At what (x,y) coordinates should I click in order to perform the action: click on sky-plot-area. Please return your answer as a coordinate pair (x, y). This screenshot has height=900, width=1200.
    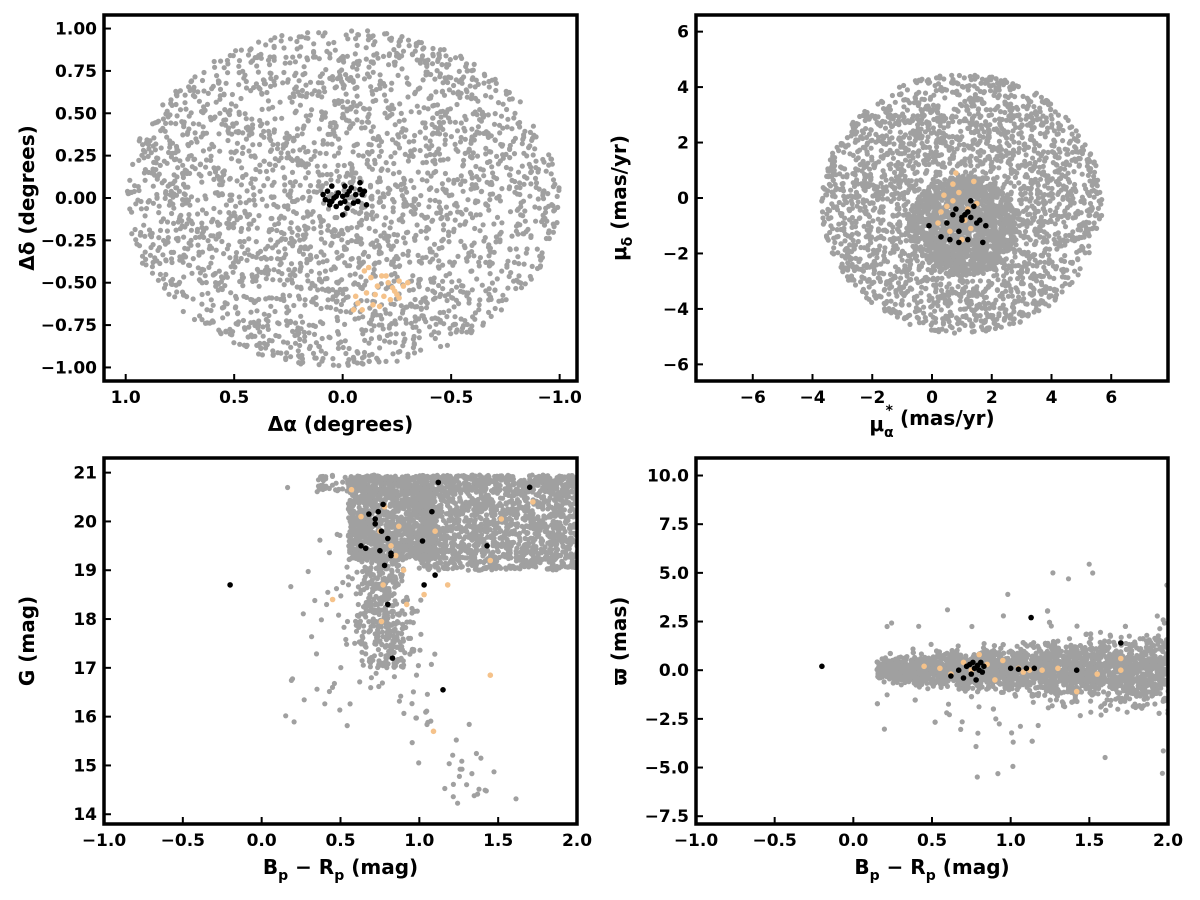
    Looking at the image, I should click on (343, 198).